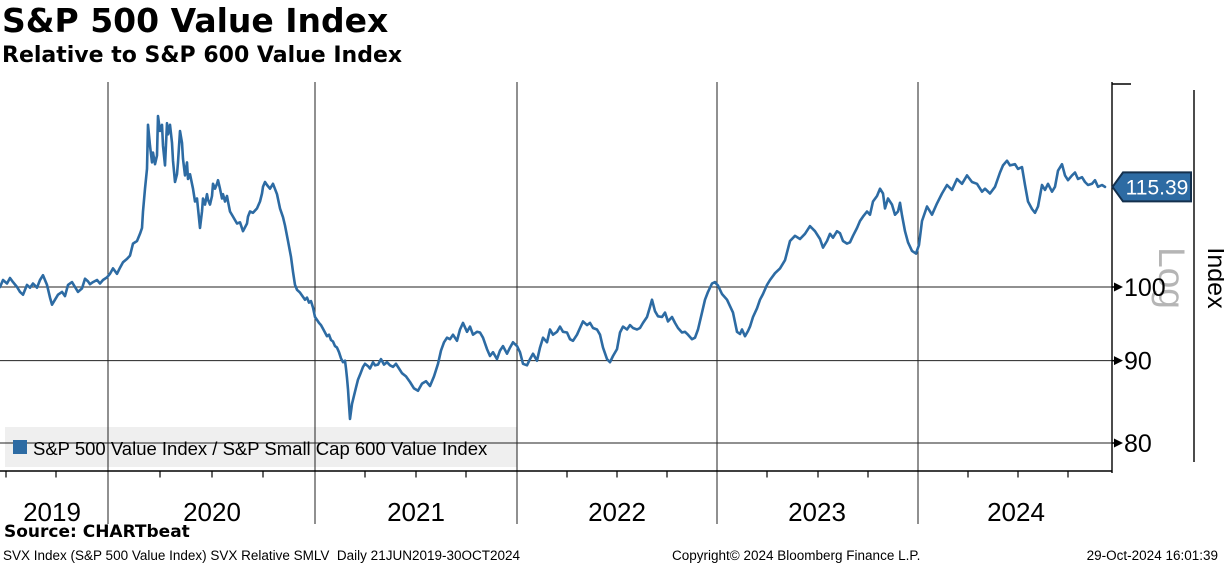 The width and height of the screenshot is (1224, 566). What do you see at coordinates (1213, 278) in the screenshot?
I see `y-axis-title: Index` at bounding box center [1213, 278].